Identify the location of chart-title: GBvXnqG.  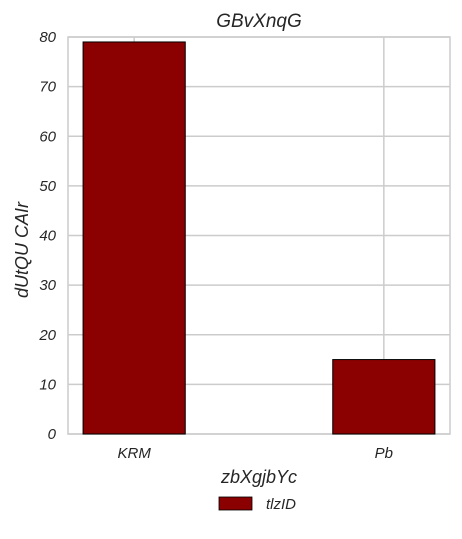
(259, 21).